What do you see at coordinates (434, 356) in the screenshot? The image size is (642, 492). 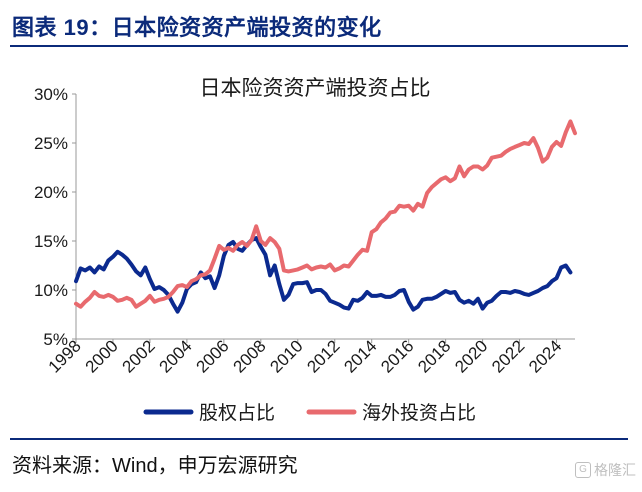 I see `x-tick-label: 2018` at bounding box center [434, 356].